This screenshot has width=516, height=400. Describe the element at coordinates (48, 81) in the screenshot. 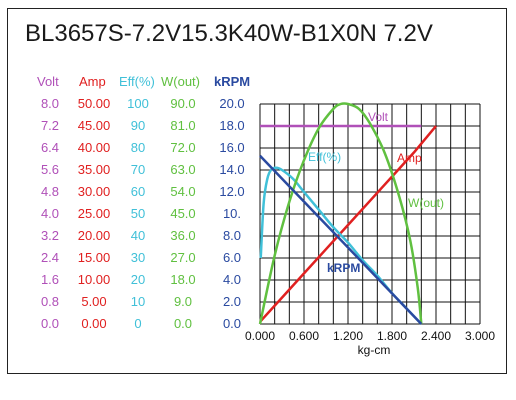

I see `column-header-volt: Volt` at that location.